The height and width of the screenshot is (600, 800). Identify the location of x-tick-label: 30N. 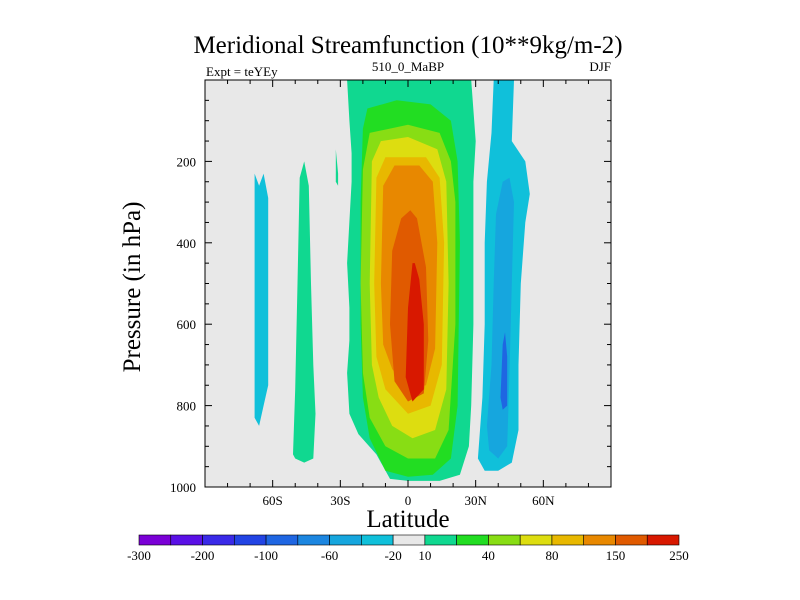
(475, 500).